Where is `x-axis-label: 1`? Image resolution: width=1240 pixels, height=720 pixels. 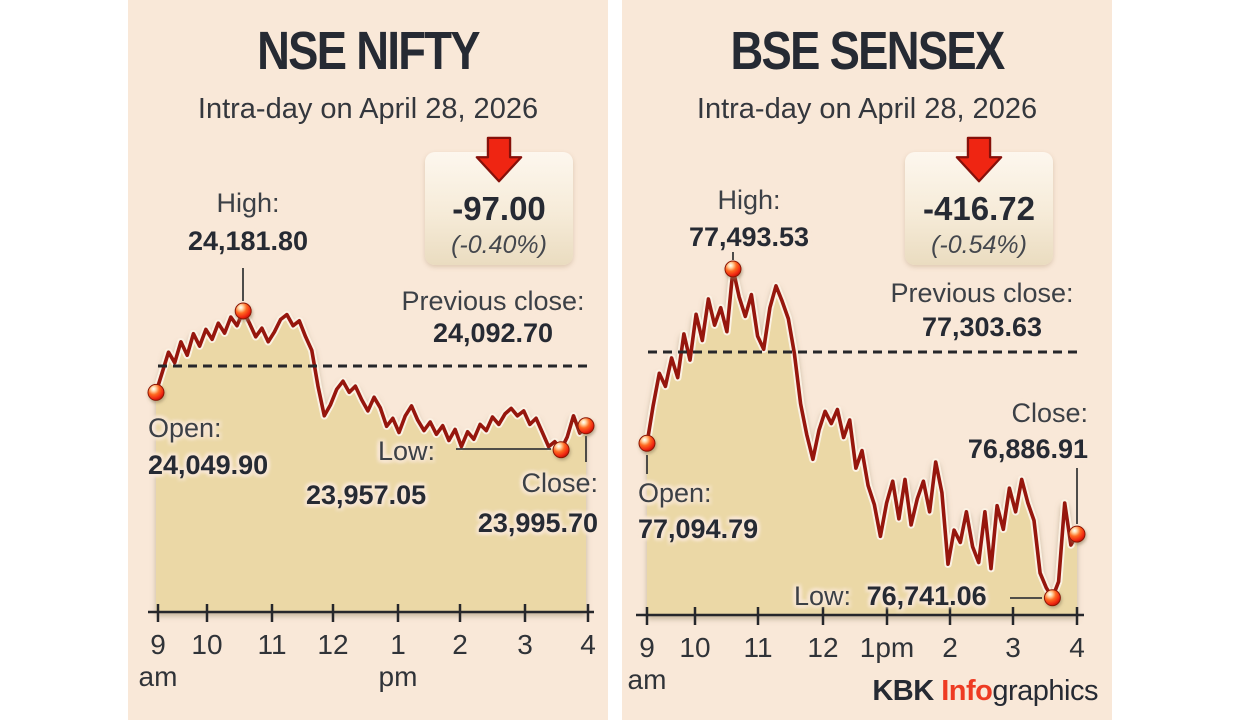
x-axis-label: 1 is located at coordinates (398, 644).